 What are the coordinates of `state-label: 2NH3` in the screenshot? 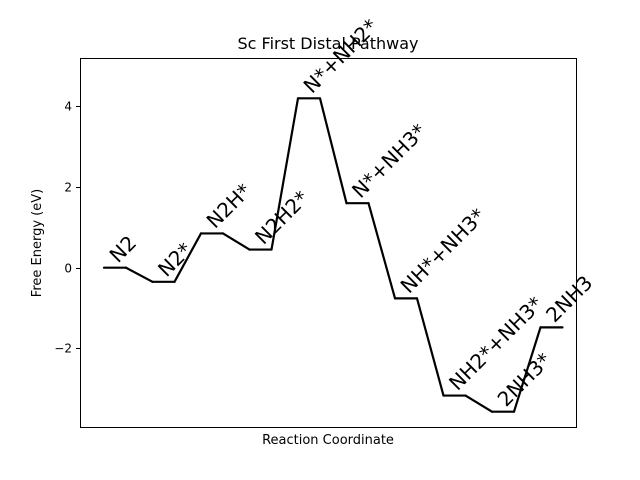 It's located at (569, 299).